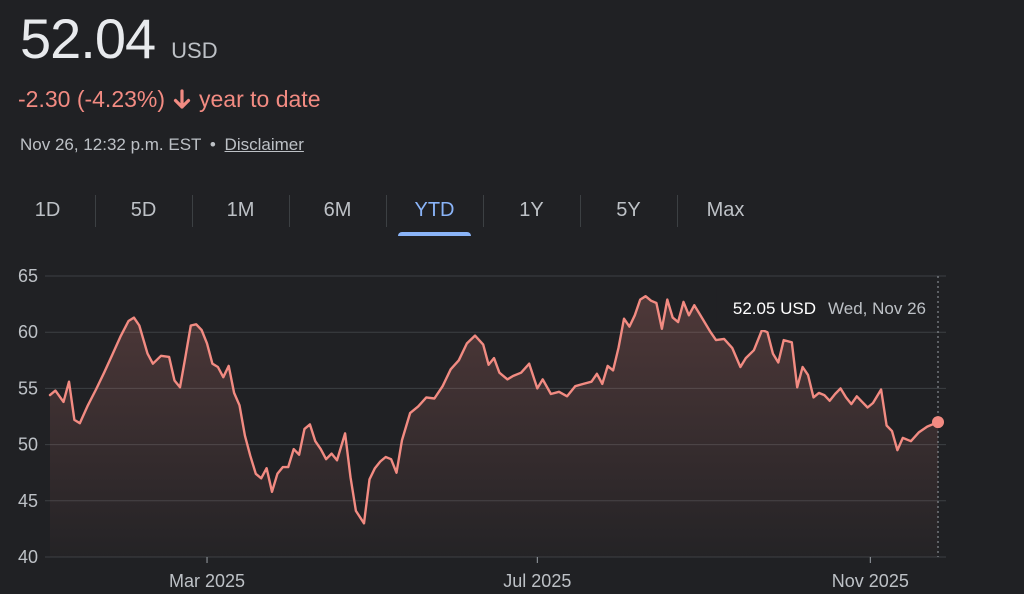 Image resolution: width=1024 pixels, height=594 pixels. Describe the element at coordinates (938, 422) in the screenshot. I see `hover-point-marker` at that location.